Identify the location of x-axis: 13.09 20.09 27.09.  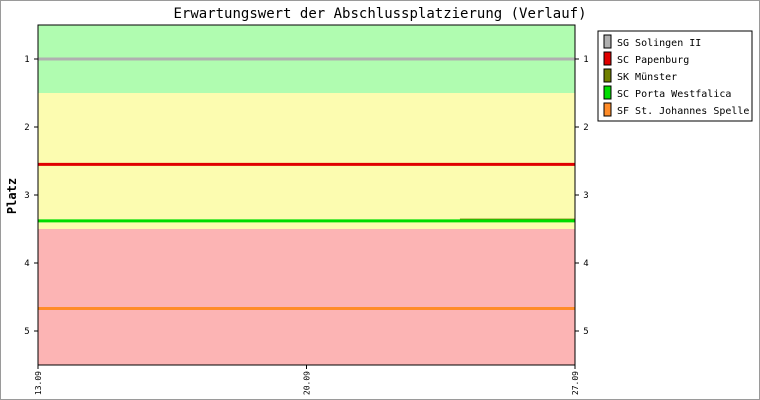
(307, 380).